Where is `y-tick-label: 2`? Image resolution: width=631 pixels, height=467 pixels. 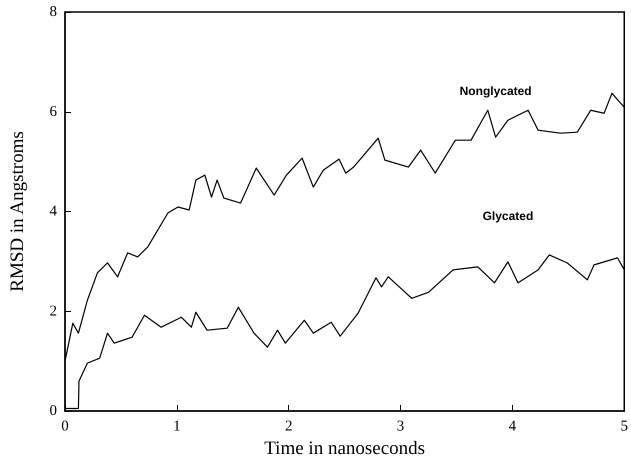
y-tick-label: 2 is located at coordinates (53, 311).